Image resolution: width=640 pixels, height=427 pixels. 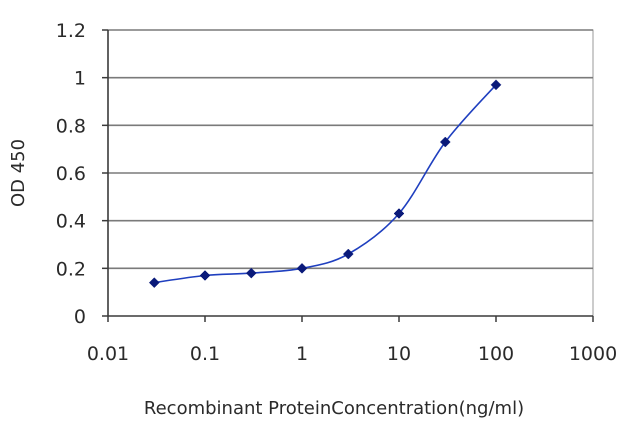 I want to click on x-tick-label-2: 1, so click(x=302, y=354).